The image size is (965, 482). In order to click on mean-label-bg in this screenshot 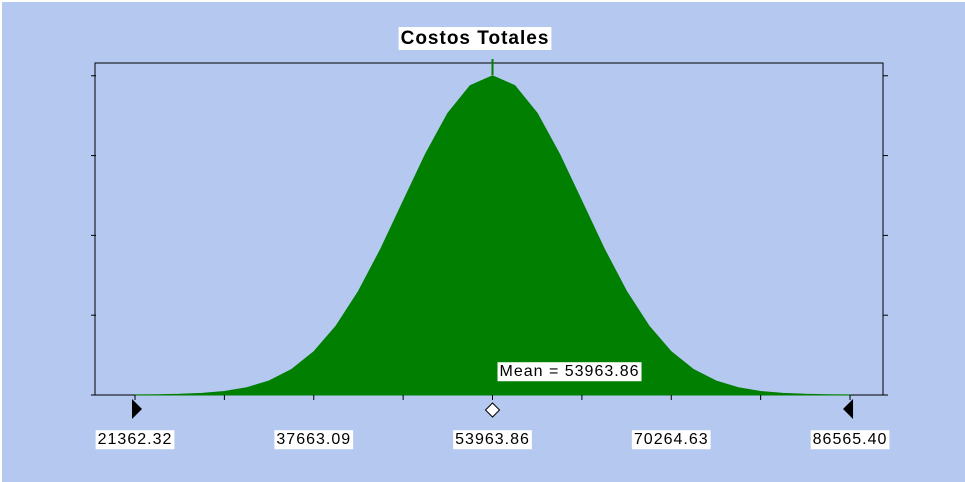, I will do `click(569, 372)`.